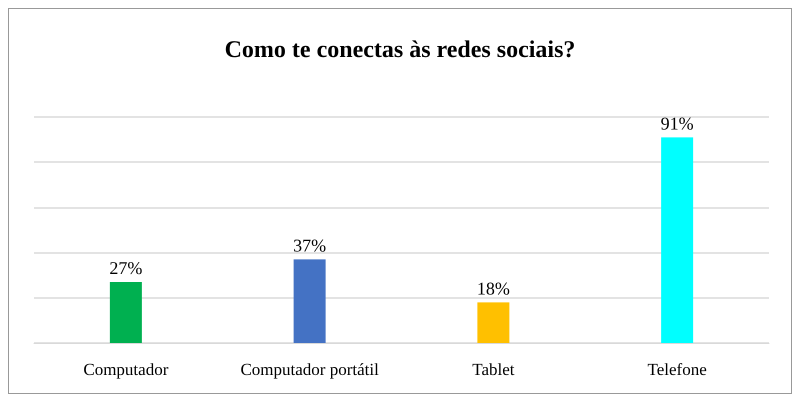  I want to click on data-label: 37%, so click(309, 245).